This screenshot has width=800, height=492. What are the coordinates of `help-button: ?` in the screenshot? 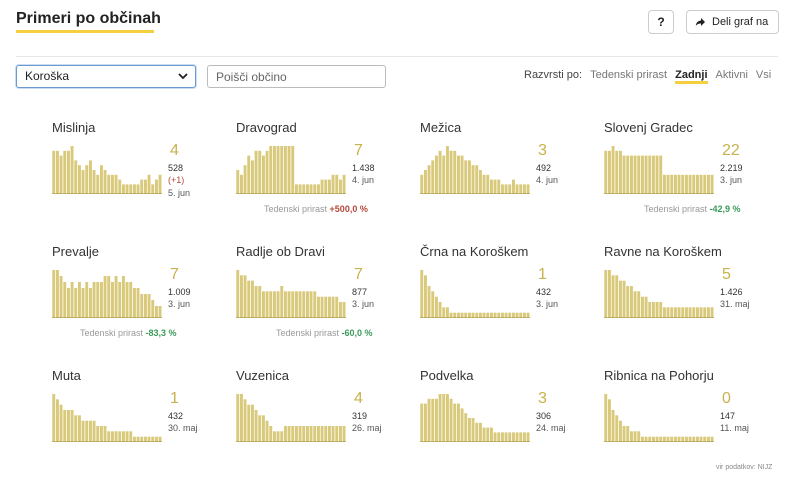 It's located at (661, 22).